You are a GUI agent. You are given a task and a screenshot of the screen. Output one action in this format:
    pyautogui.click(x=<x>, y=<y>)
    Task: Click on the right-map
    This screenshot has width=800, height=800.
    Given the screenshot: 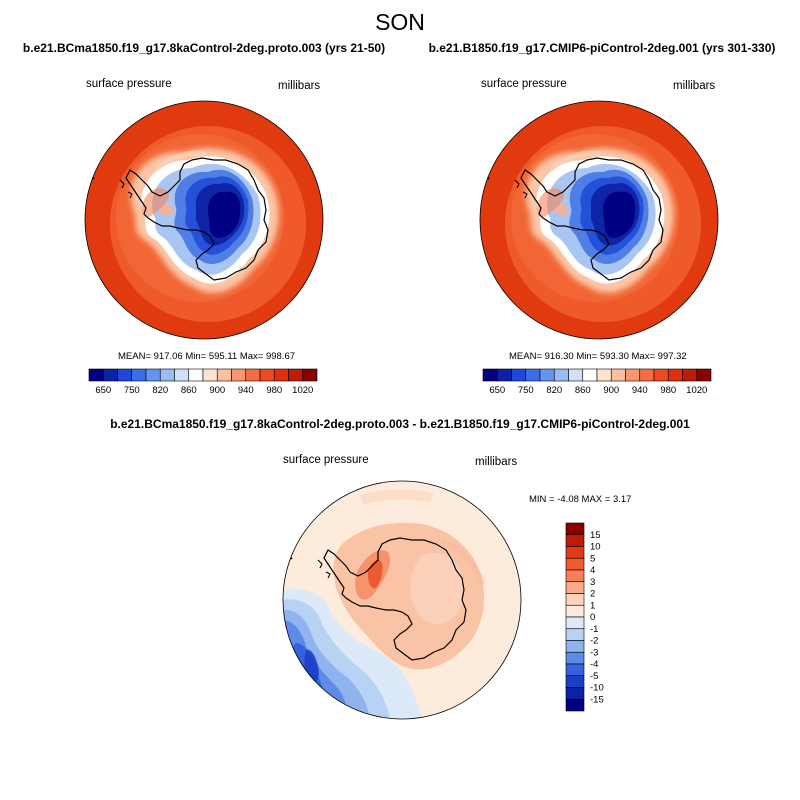 What is the action you would take?
    pyautogui.click(x=599, y=220)
    